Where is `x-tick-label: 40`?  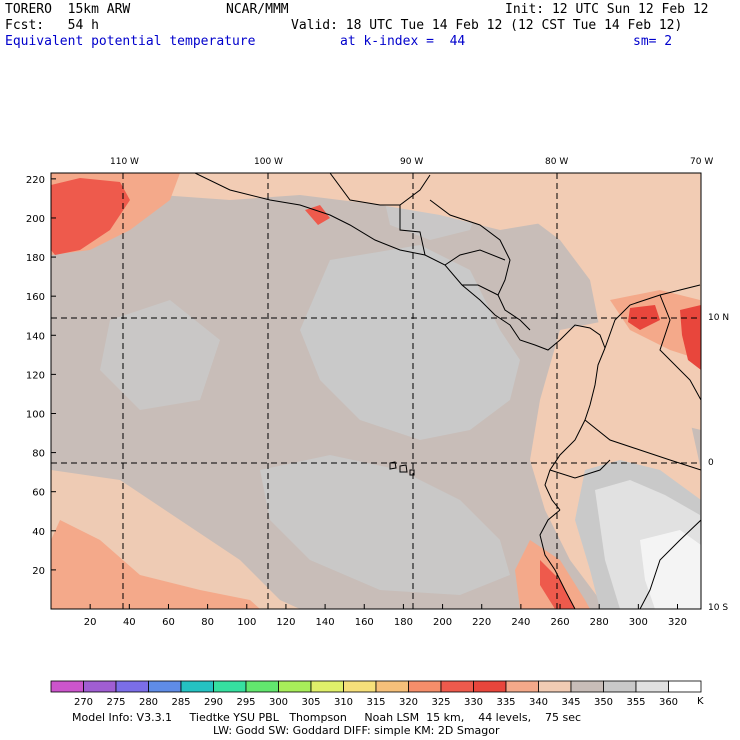
x-tick-label: 40 is located at coordinates (129, 622).